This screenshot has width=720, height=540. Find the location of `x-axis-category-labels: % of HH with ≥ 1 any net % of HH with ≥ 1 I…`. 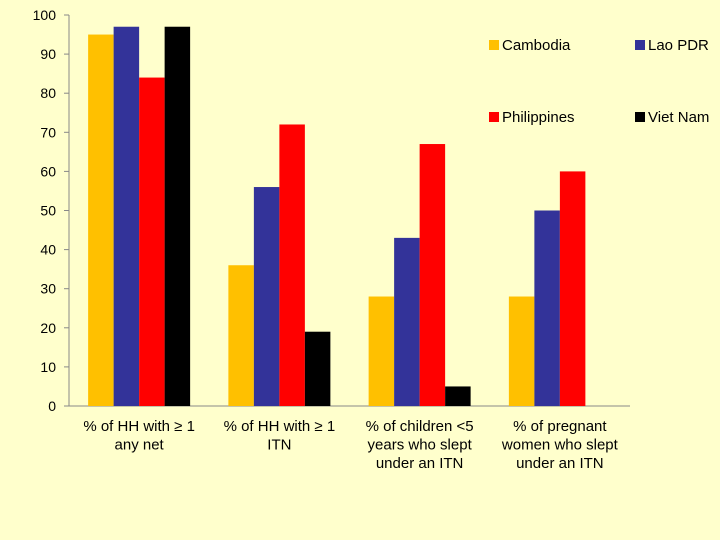

x-axis-category-labels: % of HH with ≥ 1 any net % of HH with ≥ 1 I… is located at coordinates (350, 445).